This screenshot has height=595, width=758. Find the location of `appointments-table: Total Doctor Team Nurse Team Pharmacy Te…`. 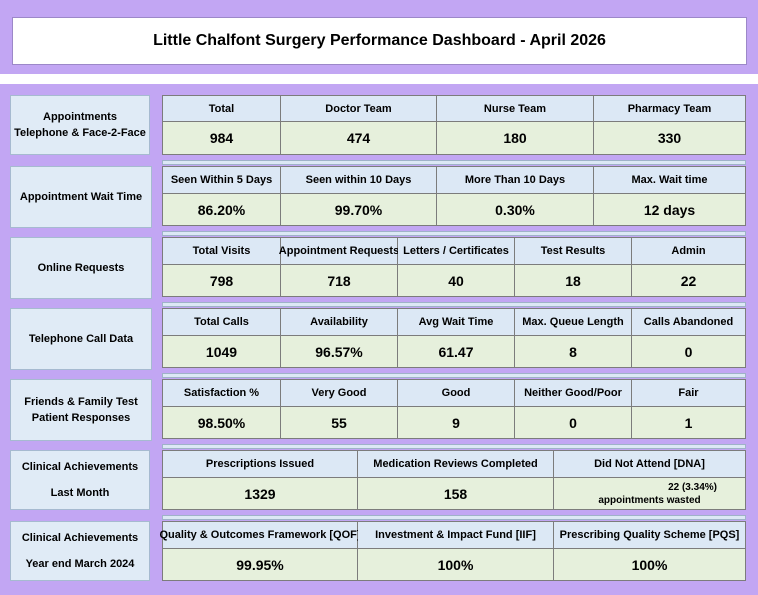

appointments-table: Total Doctor Team Nurse Team Pharmacy Te… is located at coordinates (454, 125).